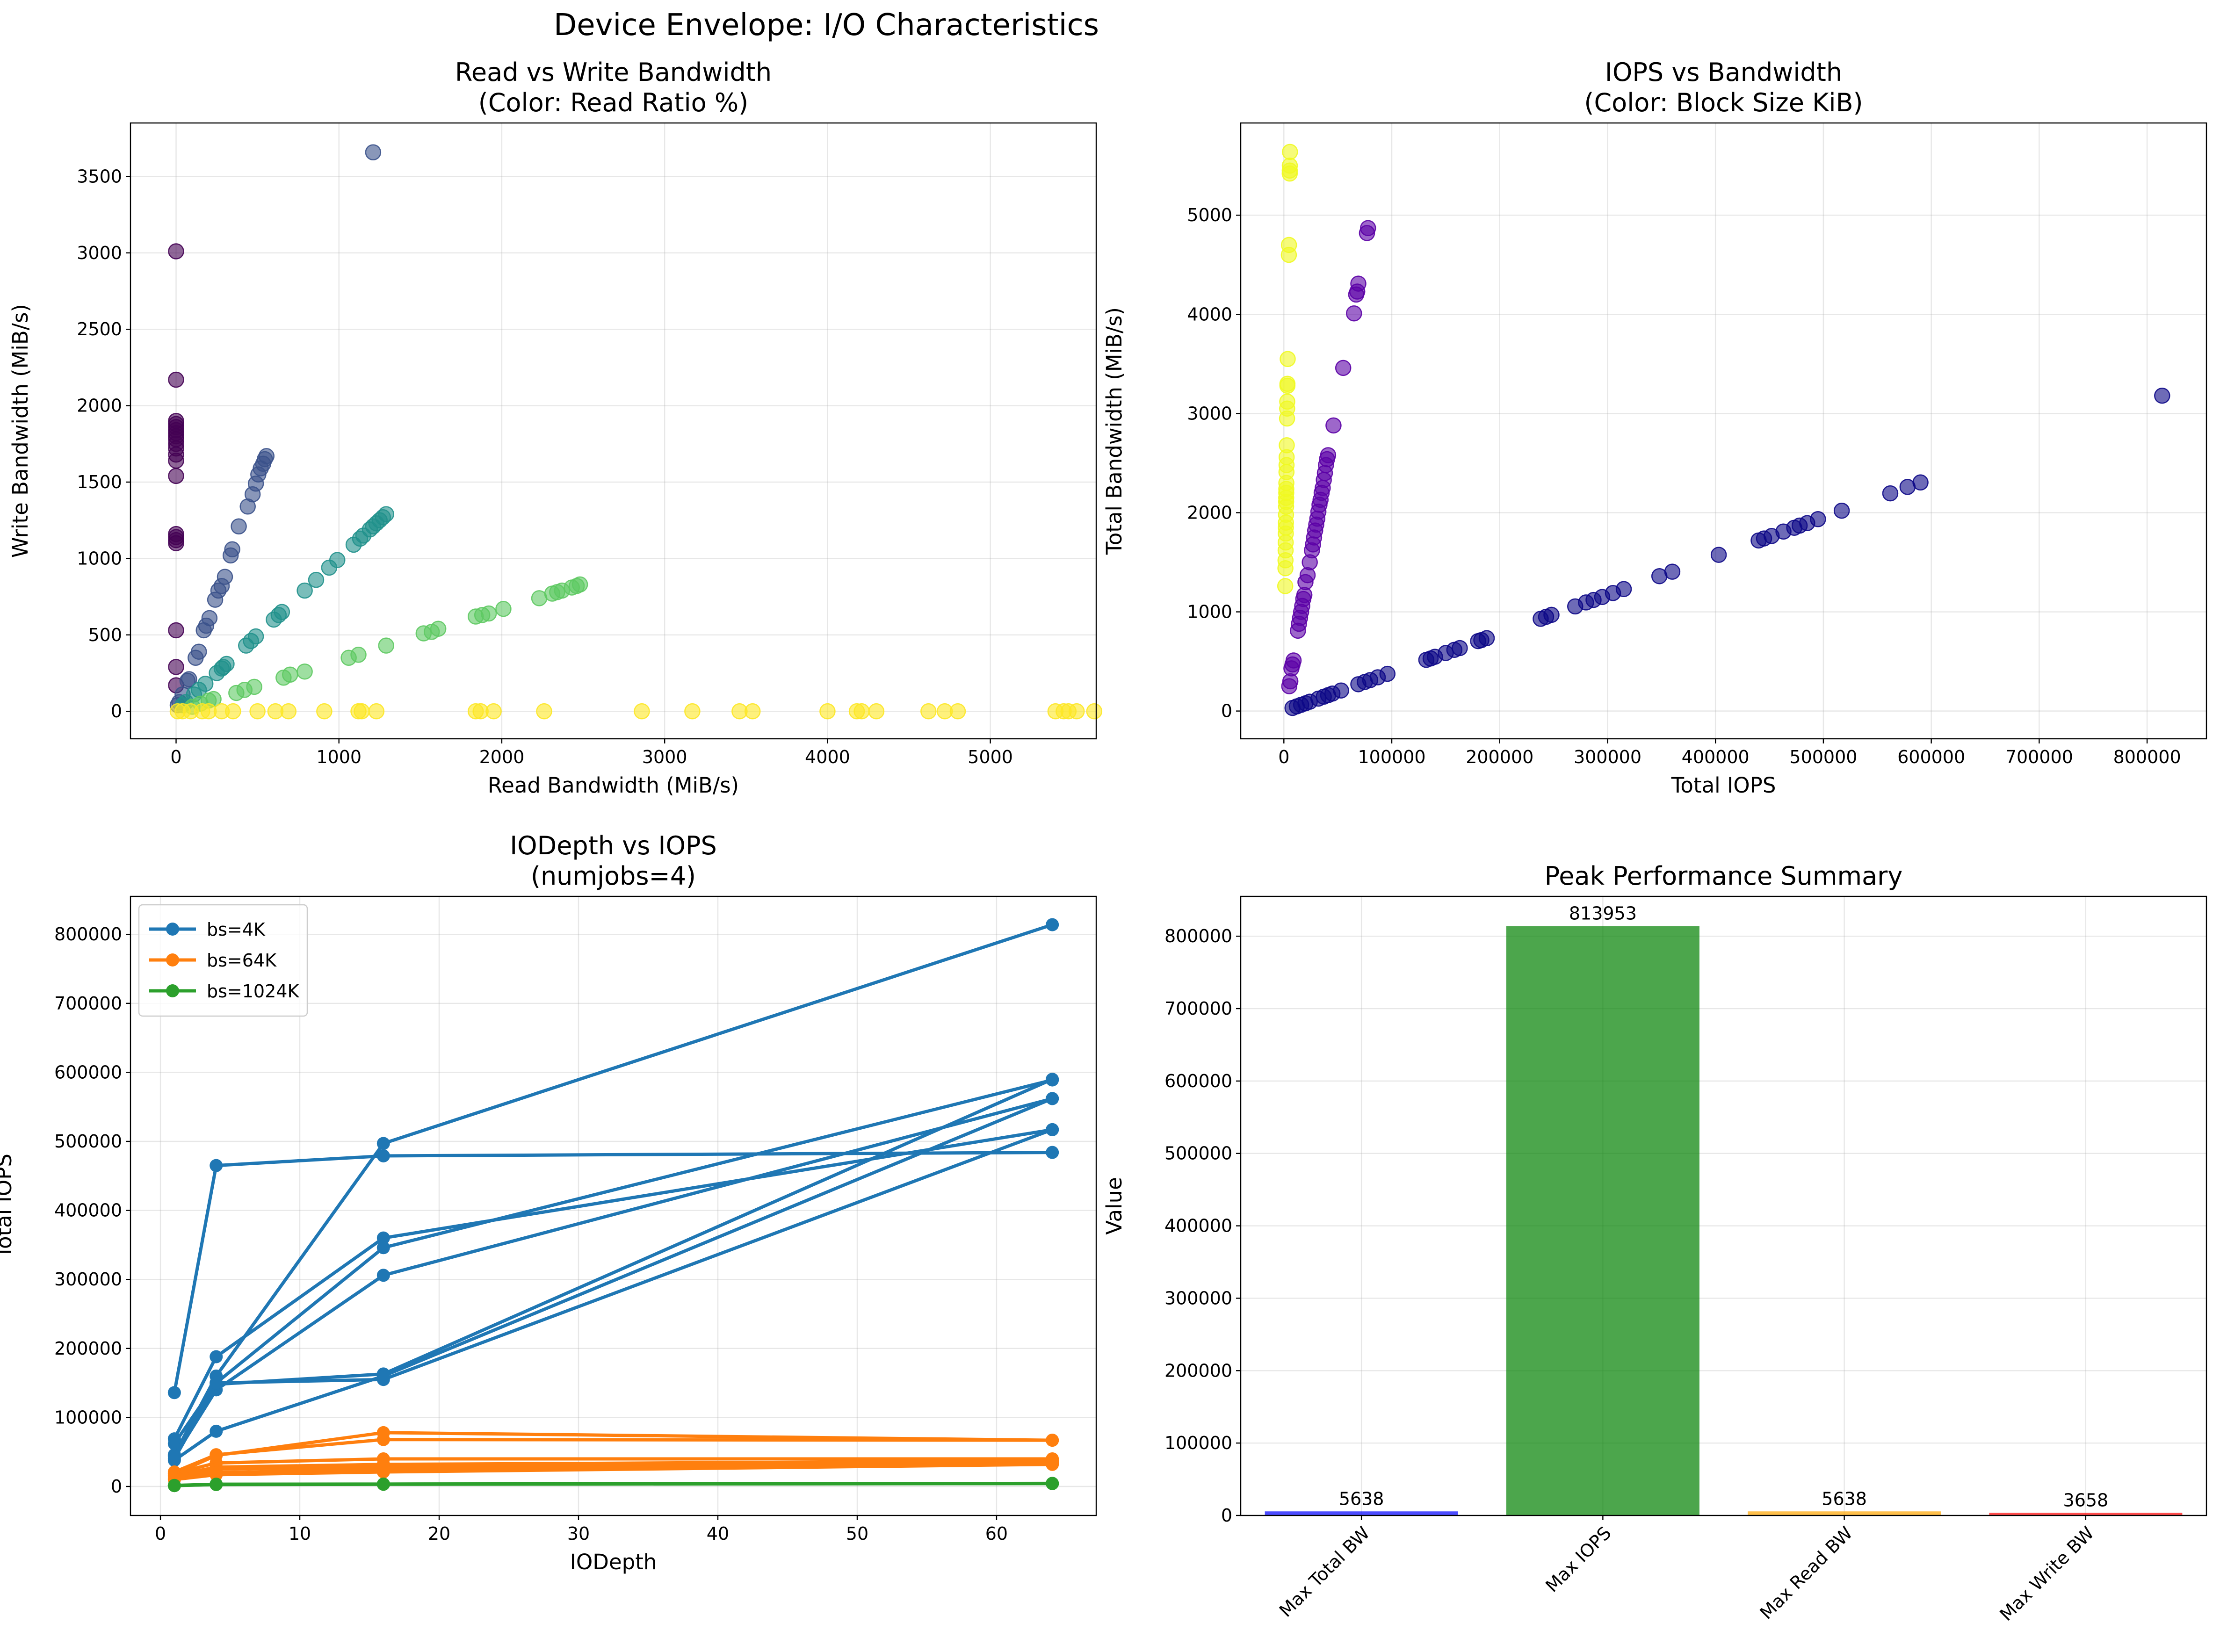 This screenshot has height=1652, width=2220. What do you see at coordinates (1198, 1154) in the screenshot?
I see `y-tick-label: 500000` at bounding box center [1198, 1154].